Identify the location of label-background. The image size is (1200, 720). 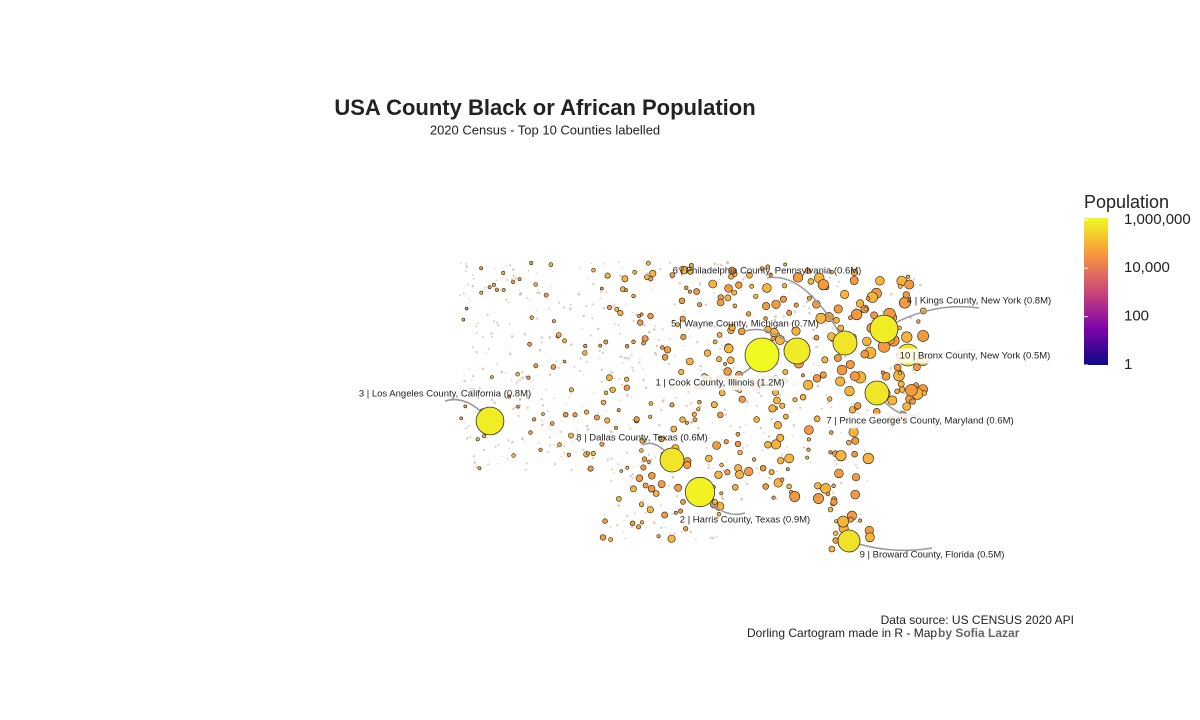
(975, 356).